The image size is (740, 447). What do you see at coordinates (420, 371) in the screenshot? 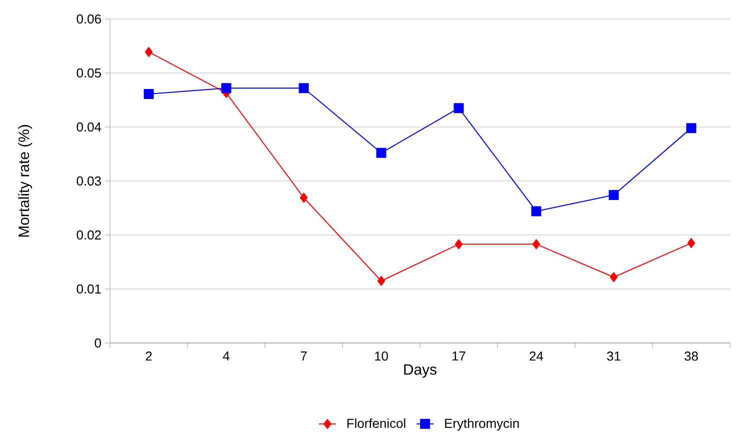
I see `x-axis-title: Days` at bounding box center [420, 371].